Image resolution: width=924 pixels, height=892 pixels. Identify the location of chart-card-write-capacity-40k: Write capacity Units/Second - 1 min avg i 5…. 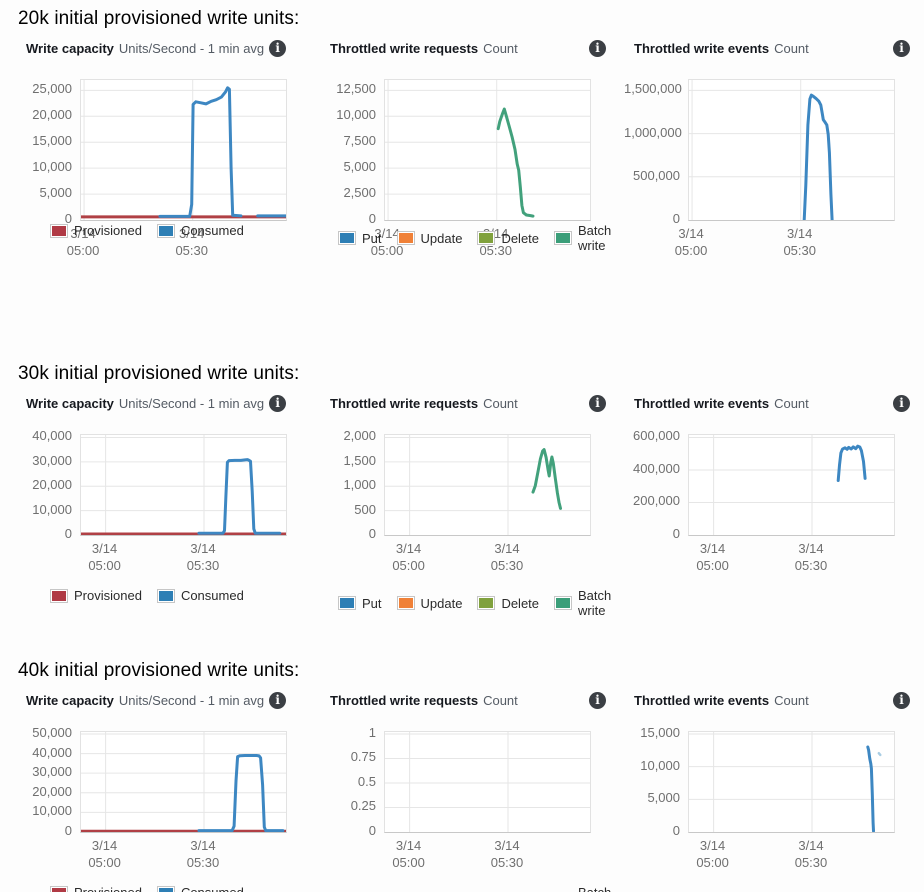
(162, 792).